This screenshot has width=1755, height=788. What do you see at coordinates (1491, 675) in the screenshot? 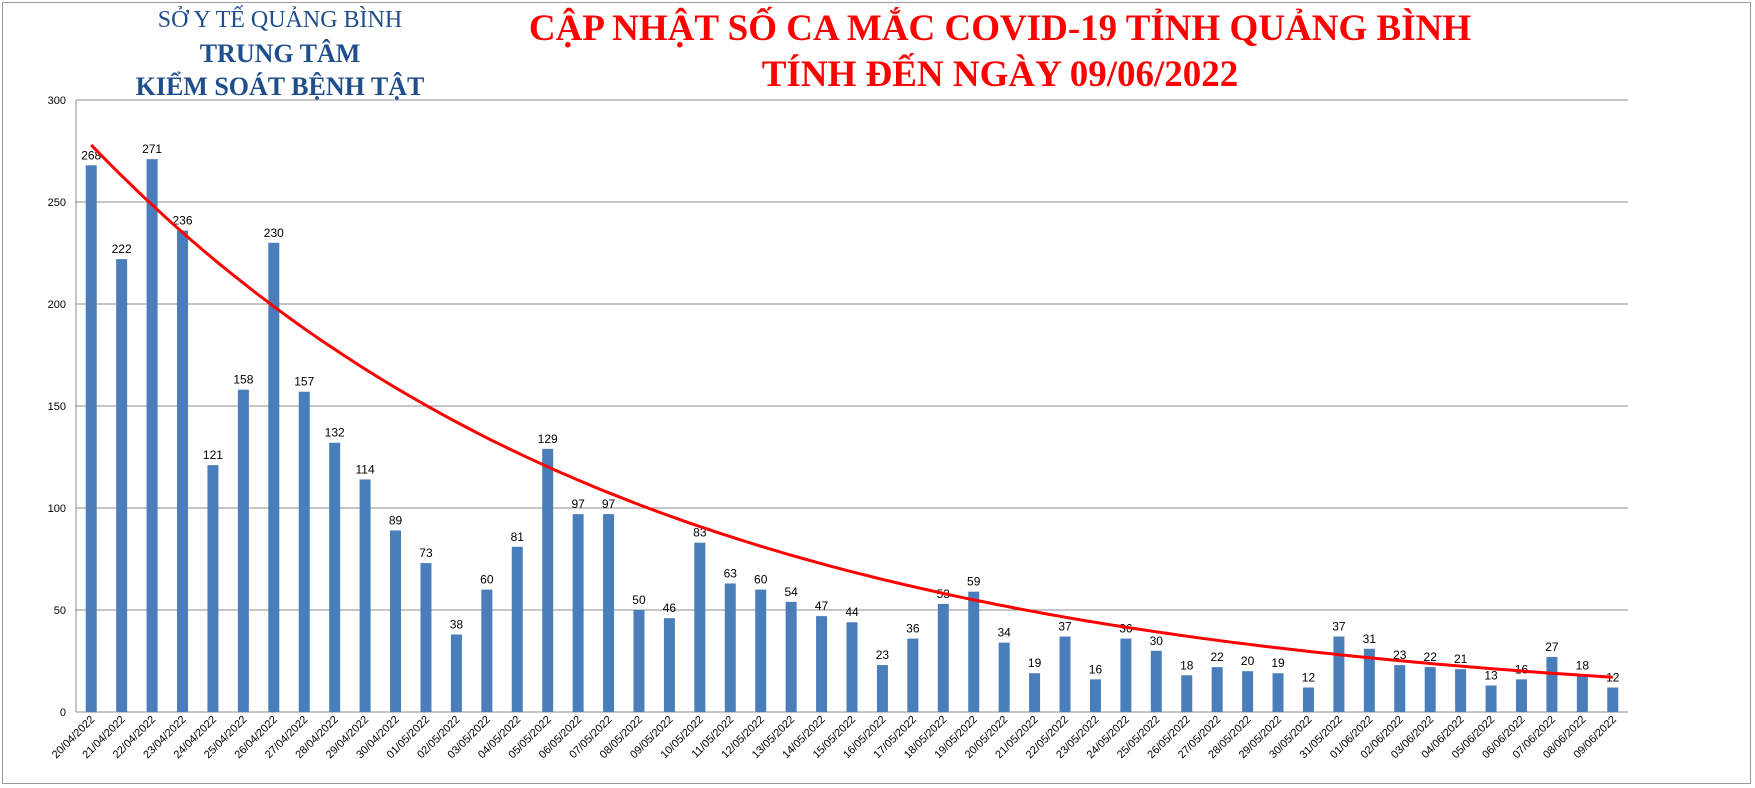
I see `bar-value-label: 13` at bounding box center [1491, 675].